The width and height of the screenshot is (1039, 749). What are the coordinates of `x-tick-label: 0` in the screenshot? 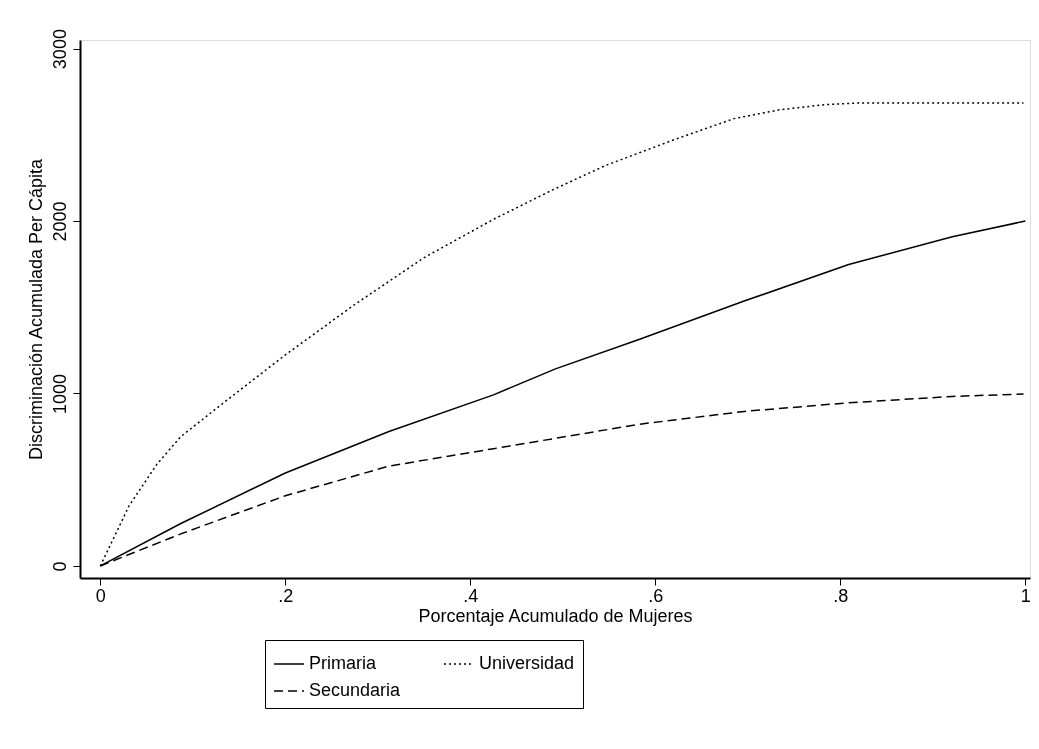 It's located at (100, 595).